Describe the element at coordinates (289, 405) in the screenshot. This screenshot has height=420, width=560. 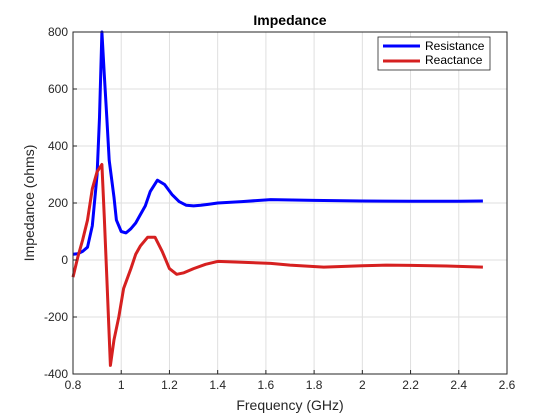
I see `x-axis-label: Frequency (GHz)` at that location.